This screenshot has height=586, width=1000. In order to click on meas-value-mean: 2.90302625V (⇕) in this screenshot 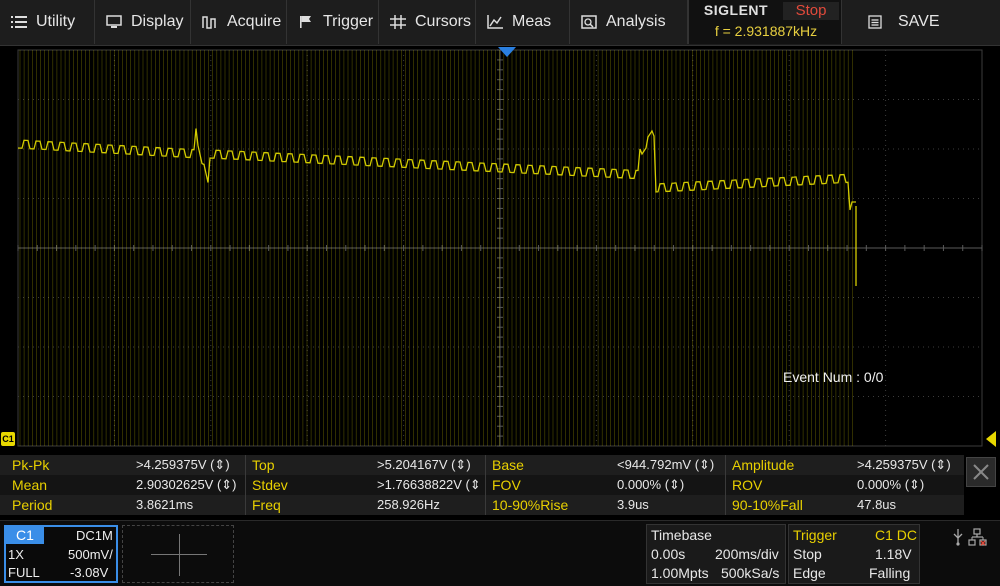, I will do `click(186, 484)`.